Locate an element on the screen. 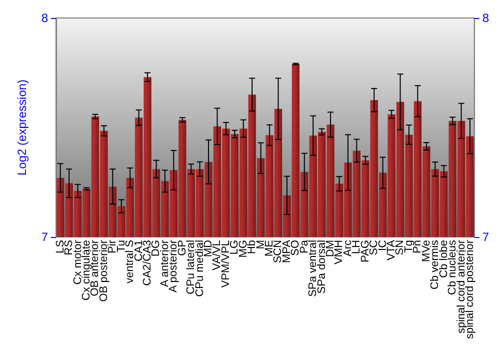  y2-tick-label: 7 is located at coordinates (486, 237).